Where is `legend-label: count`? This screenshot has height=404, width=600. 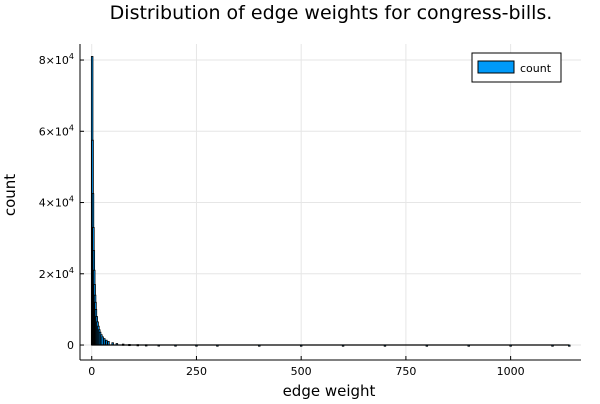 legend-label: count is located at coordinates (536, 68).